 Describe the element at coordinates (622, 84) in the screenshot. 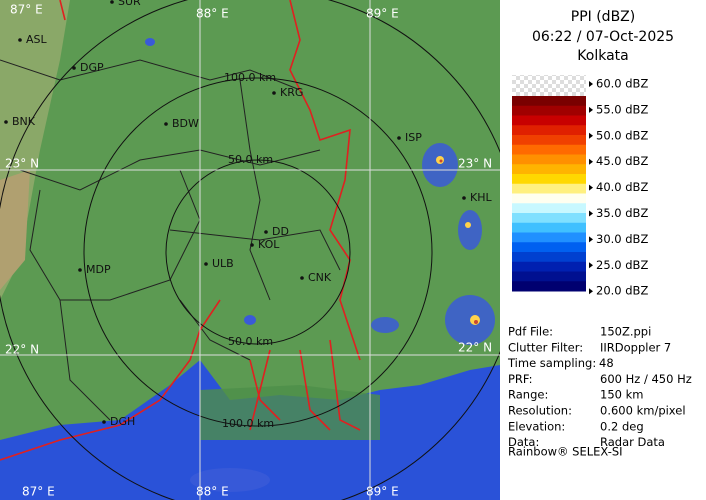

I see `legend-label: 60.0 dBZ` at that location.